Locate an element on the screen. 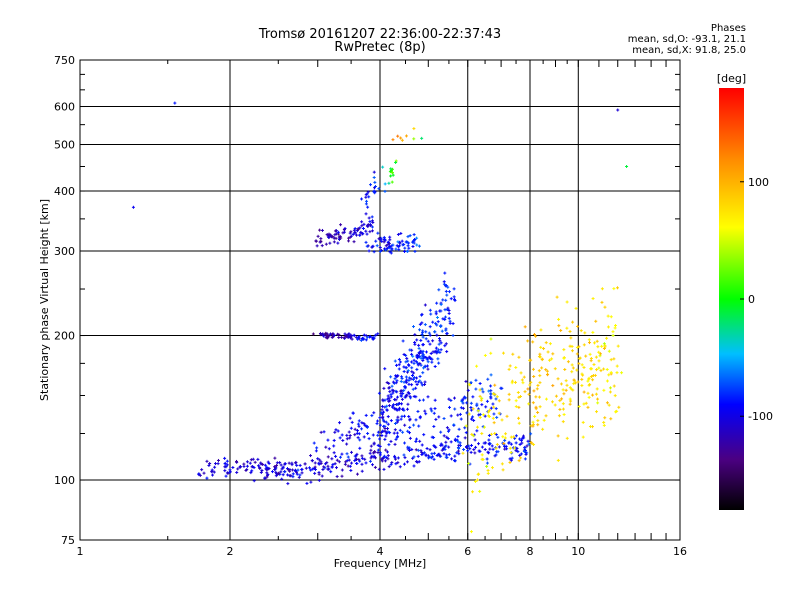  x-tick-label: 10 is located at coordinates (578, 551).